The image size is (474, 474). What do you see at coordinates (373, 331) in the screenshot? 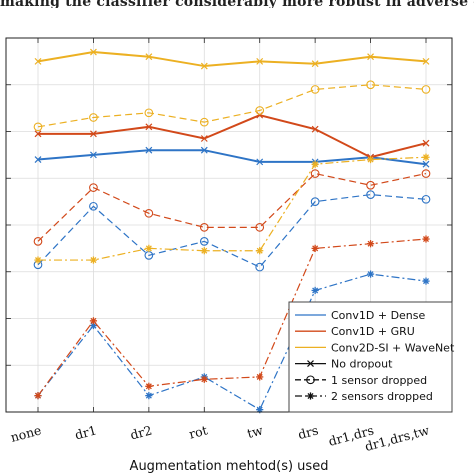
I see `legend-label: Conv1D + GRU` at bounding box center [373, 331].